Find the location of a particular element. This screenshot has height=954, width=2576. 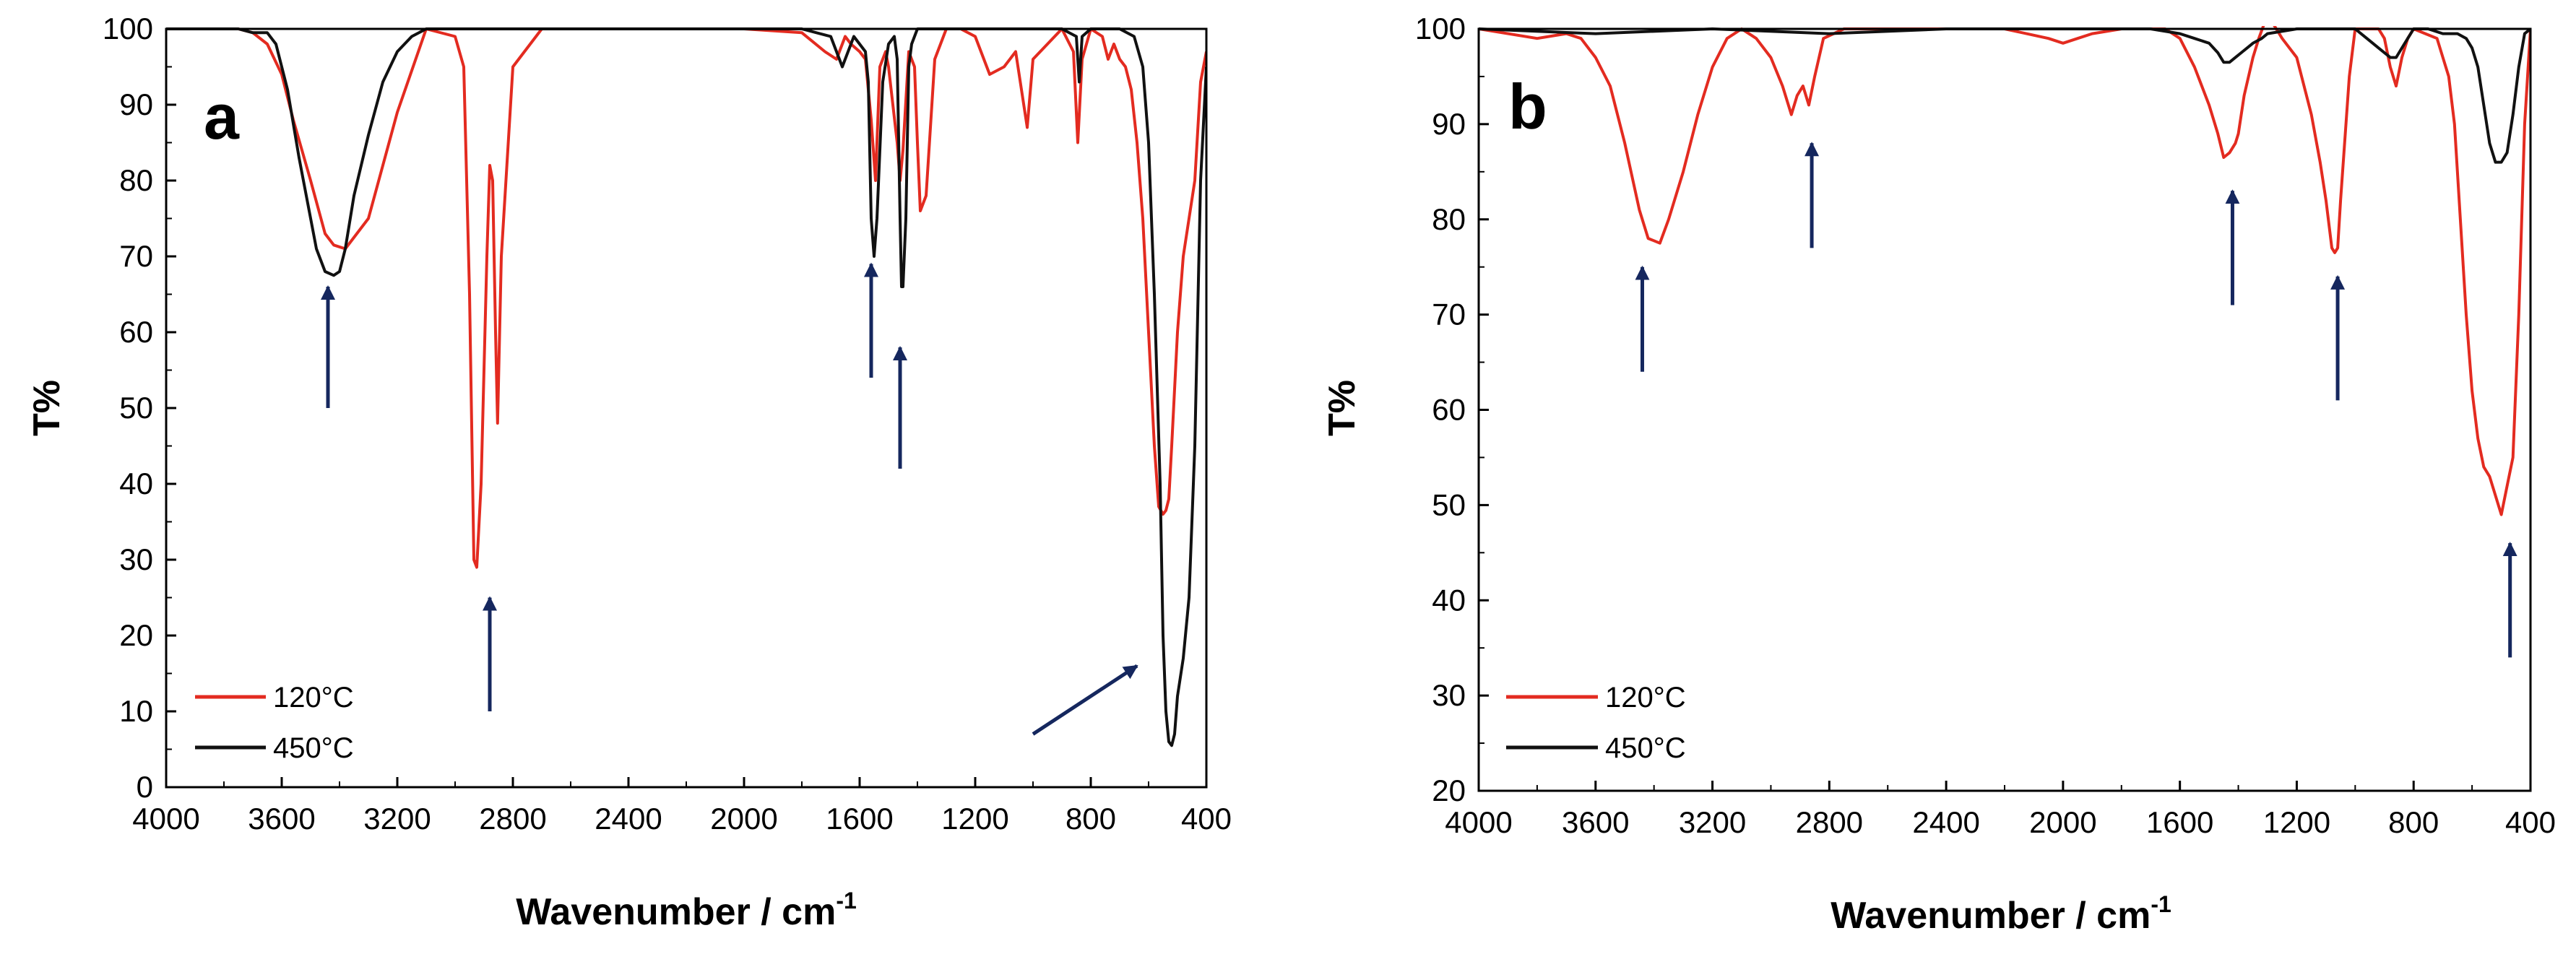

panel-a-x-tick-label: 3600 is located at coordinates (282, 819).